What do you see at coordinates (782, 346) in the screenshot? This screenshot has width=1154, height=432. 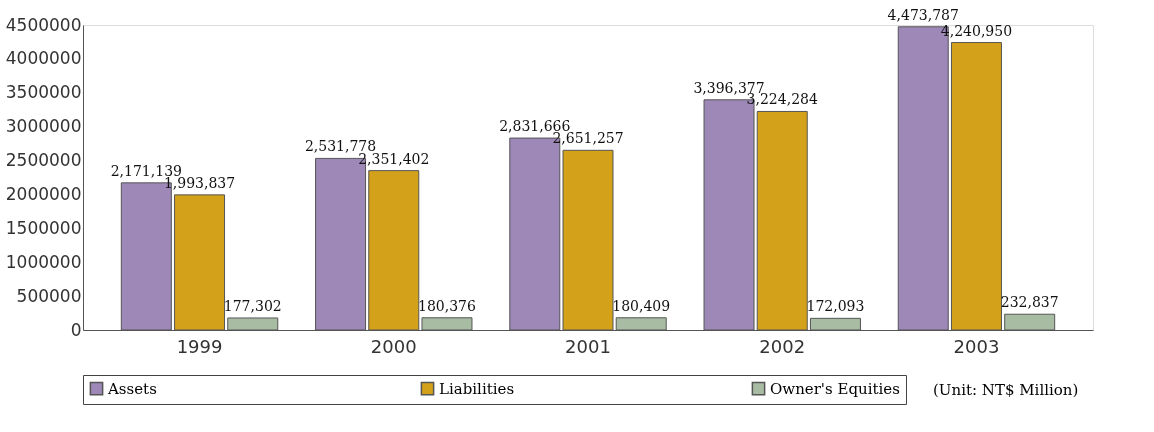 I see `x-tick-label: 2002` at bounding box center [782, 346].